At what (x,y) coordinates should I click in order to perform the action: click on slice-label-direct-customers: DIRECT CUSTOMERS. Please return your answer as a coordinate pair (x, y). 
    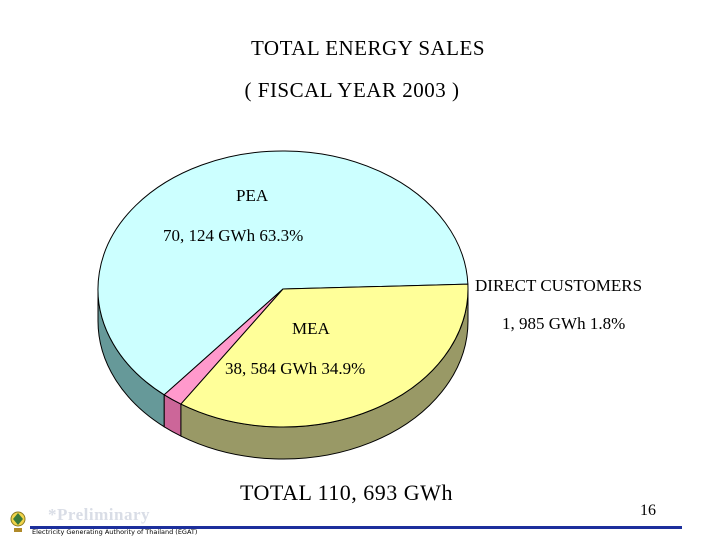
    Looking at the image, I should click on (559, 285).